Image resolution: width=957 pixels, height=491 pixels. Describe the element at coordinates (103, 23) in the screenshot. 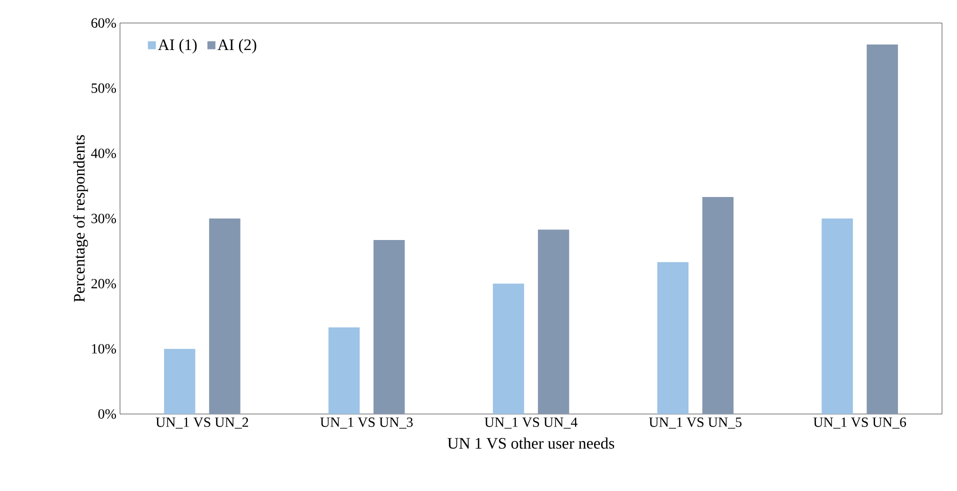

I see `y-tick-label: 60%` at that location.